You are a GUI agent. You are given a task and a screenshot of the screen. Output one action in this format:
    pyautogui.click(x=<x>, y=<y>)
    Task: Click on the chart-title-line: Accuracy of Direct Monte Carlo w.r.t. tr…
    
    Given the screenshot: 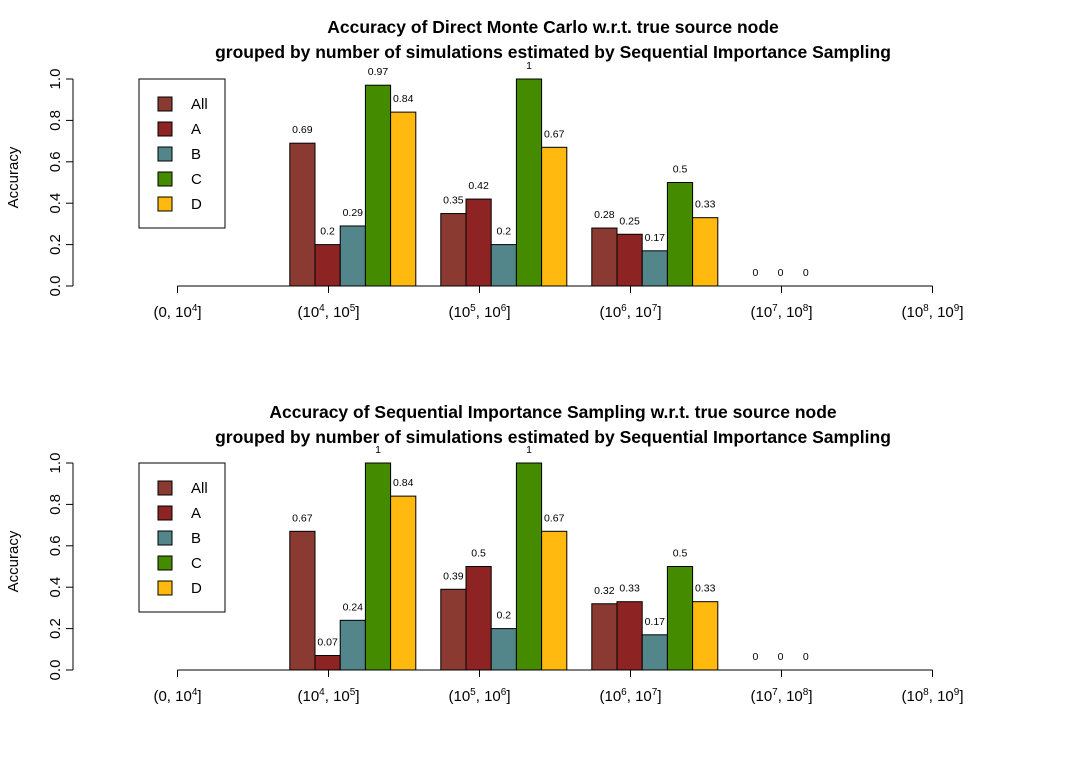 What is the action you would take?
    pyautogui.click(x=553, y=27)
    